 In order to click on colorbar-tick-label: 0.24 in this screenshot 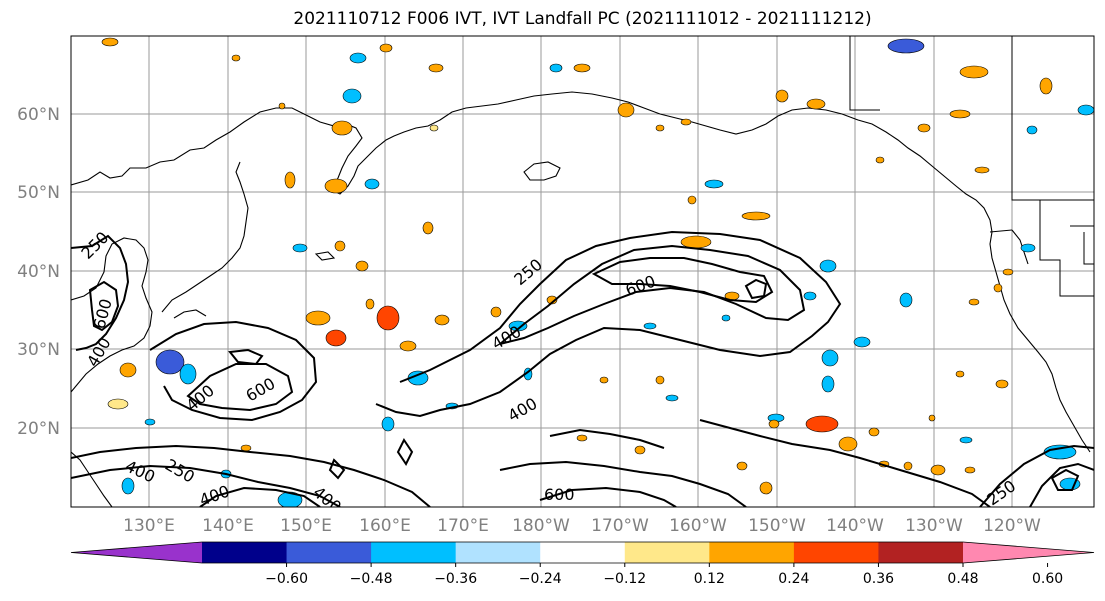, I will do `click(793, 579)`.